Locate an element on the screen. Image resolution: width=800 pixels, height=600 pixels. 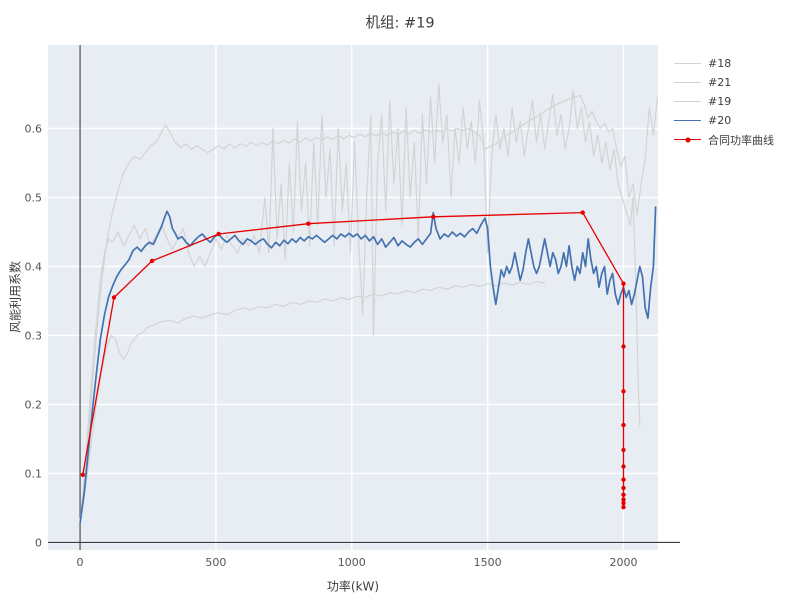
chart-title: 机组: #19 is located at coordinates (400, 23).